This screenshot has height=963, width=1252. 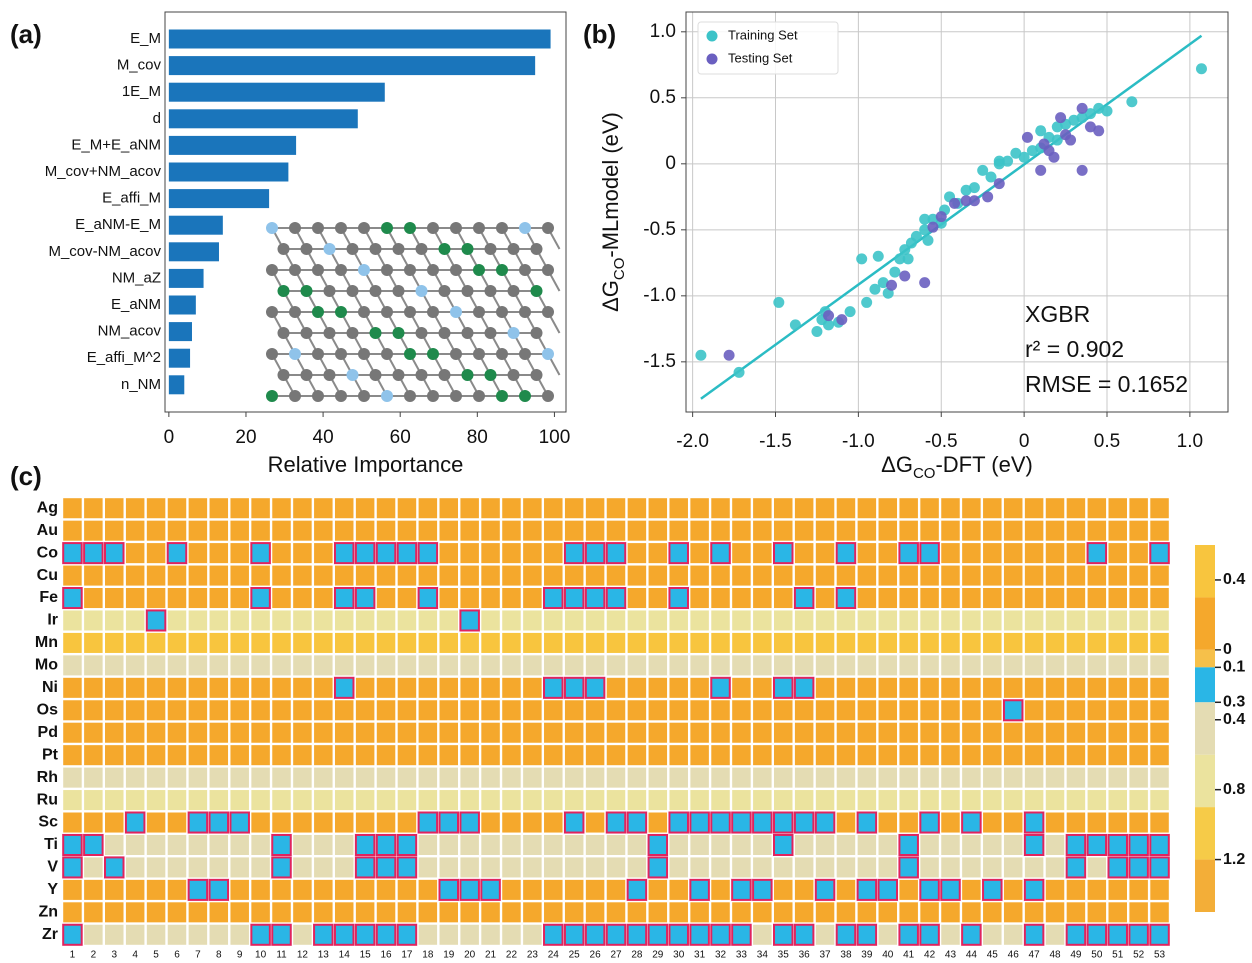 What do you see at coordinates (1035, 955) in the screenshot?
I see `column-label: 47` at bounding box center [1035, 955].